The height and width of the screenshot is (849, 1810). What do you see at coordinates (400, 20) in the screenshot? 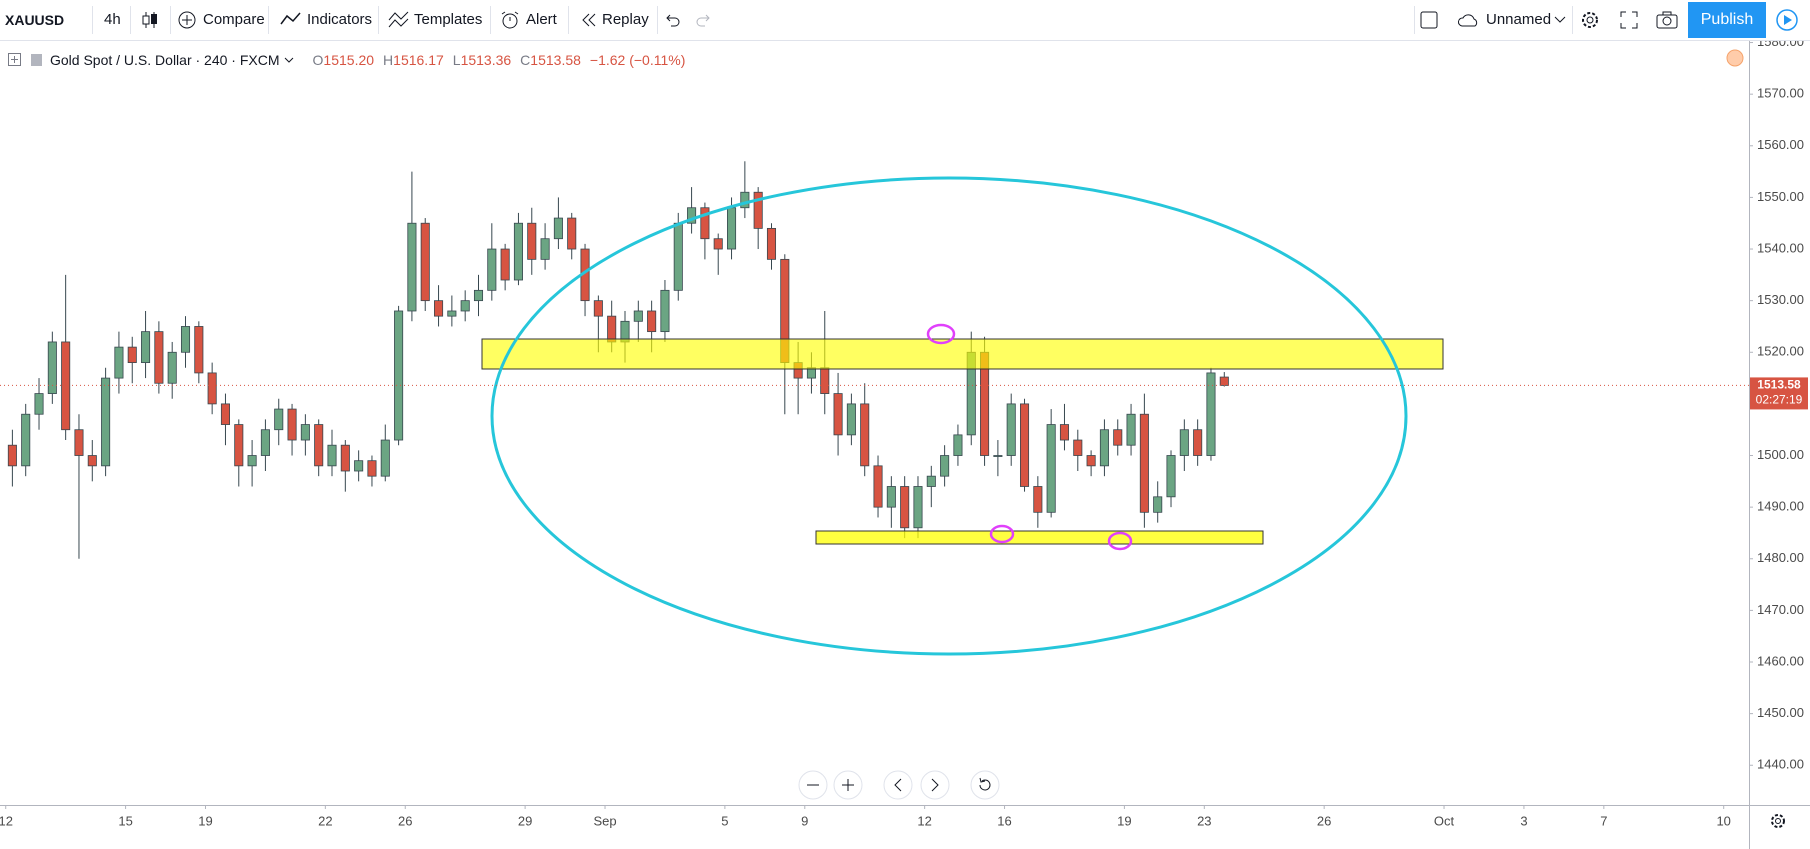
I see `templates-icon` at bounding box center [400, 20].